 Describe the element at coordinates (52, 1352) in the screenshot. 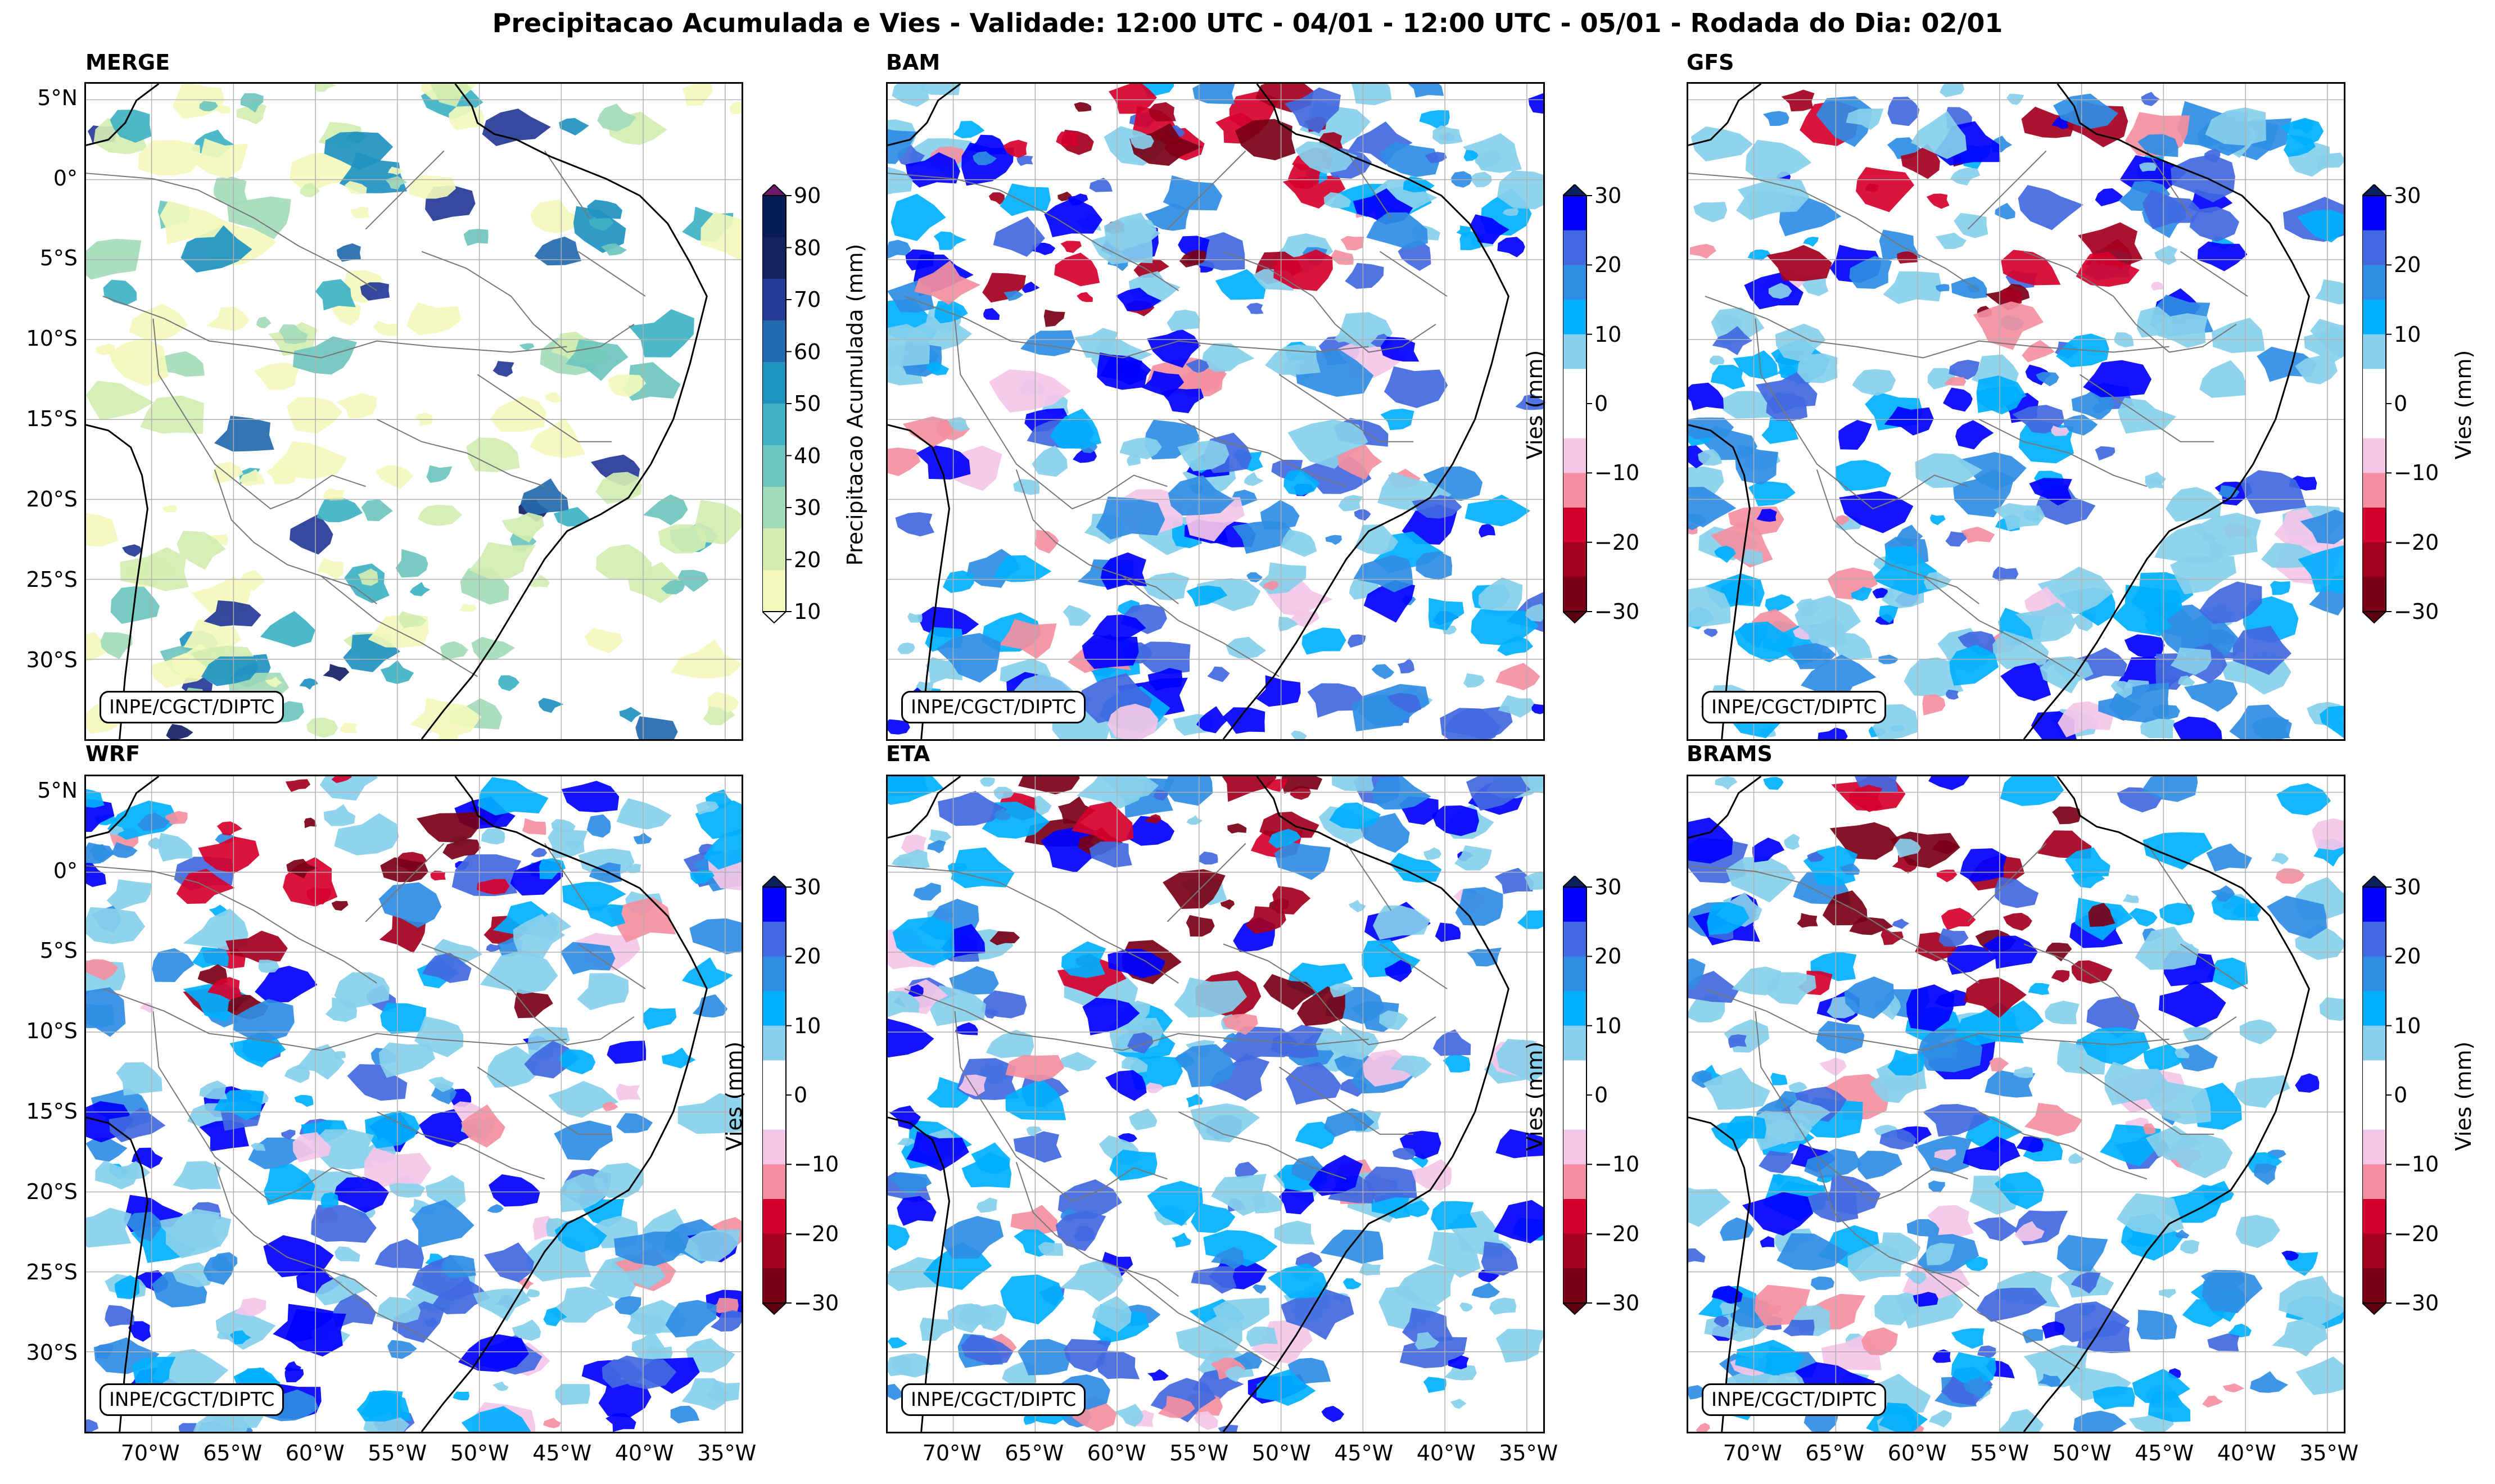

I see `latitude-label: 30°S` at that location.